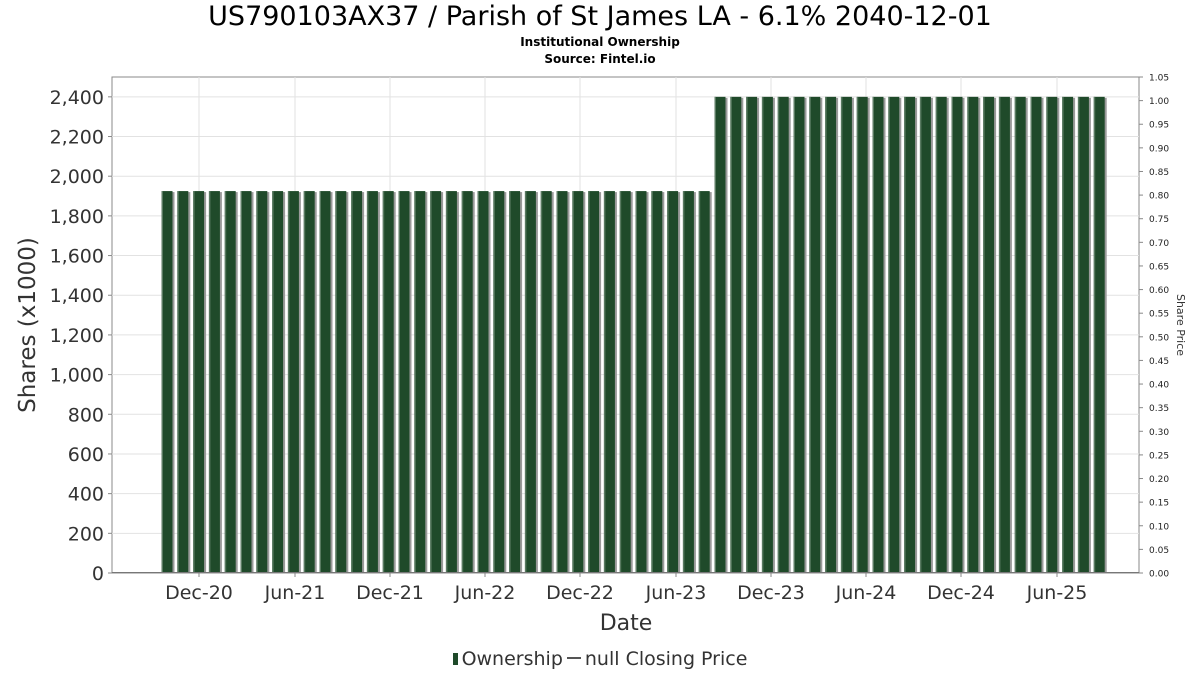 This screenshot has height=675, width=1200. I want to click on y2-tick-label: 0.10, so click(1159, 527).